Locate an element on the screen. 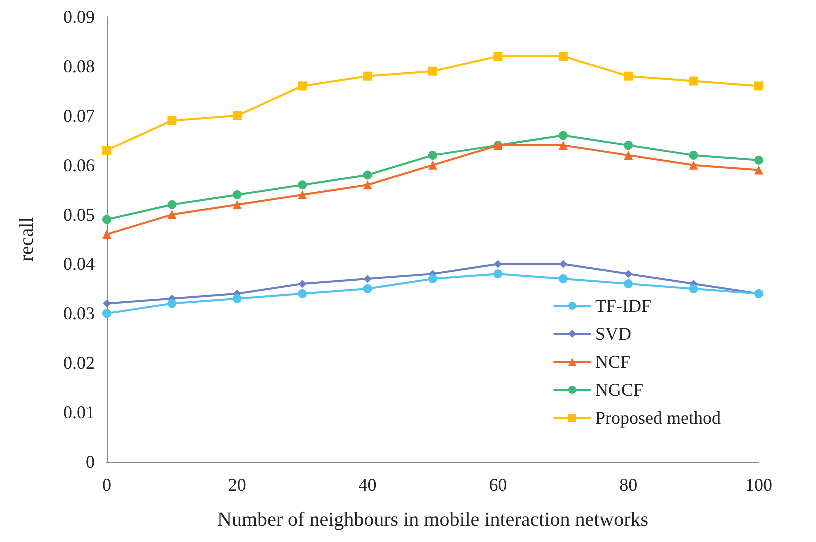  y-tick-label: 0.04 is located at coordinates (79, 264).